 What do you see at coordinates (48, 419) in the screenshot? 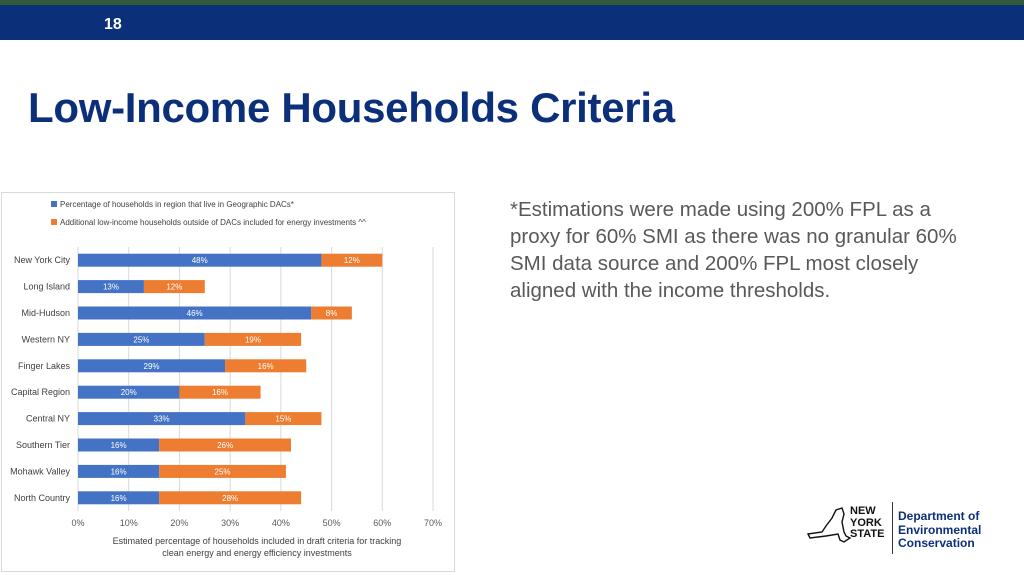
I see `category-label: Central NY` at bounding box center [48, 419].